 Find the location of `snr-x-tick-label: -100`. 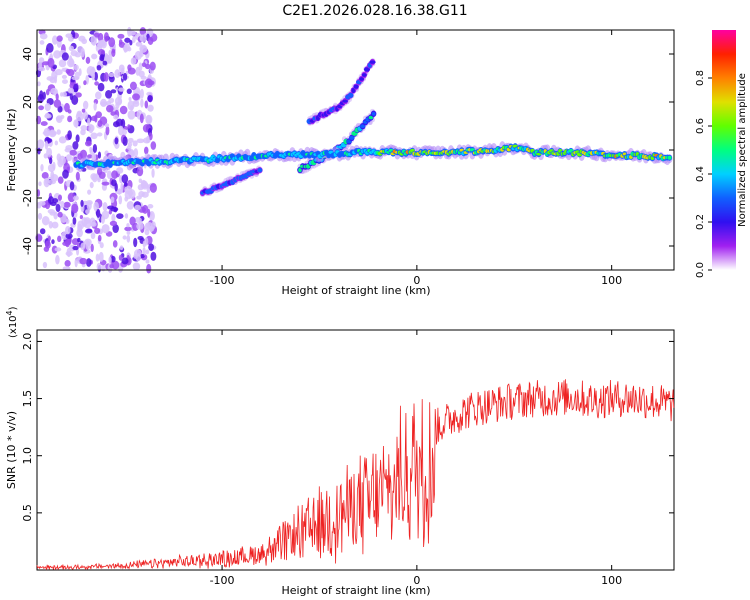

snr-x-tick-label: -100 is located at coordinates (222, 580).